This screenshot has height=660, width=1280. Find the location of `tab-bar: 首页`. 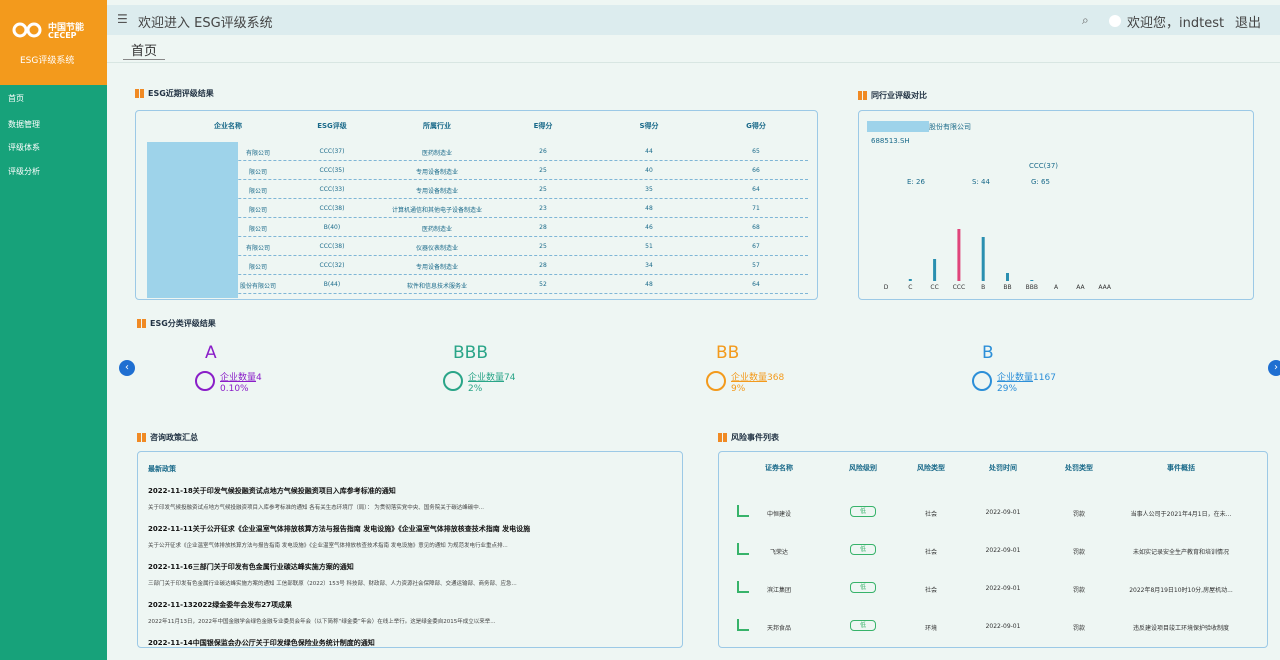

tab-bar: 首页 is located at coordinates (693, 49).